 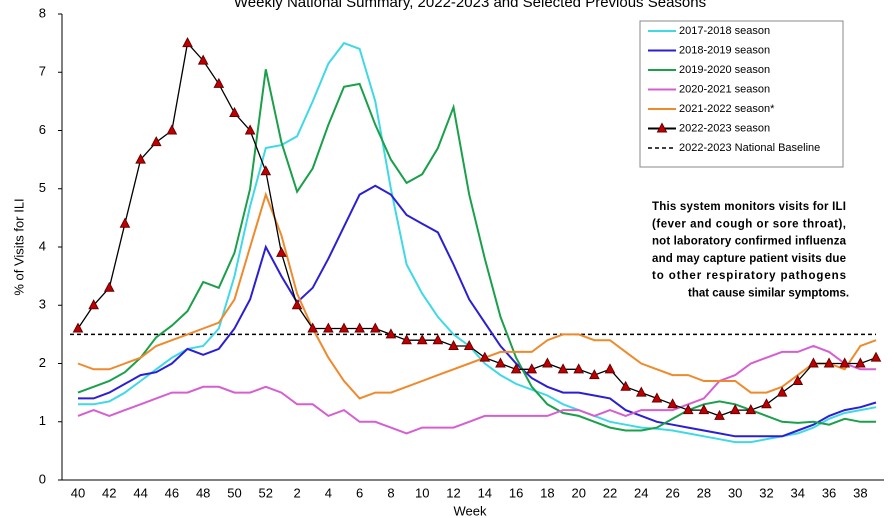 What do you see at coordinates (672, 492) in the screenshot?
I see `x-tick-label: 26` at bounding box center [672, 492].